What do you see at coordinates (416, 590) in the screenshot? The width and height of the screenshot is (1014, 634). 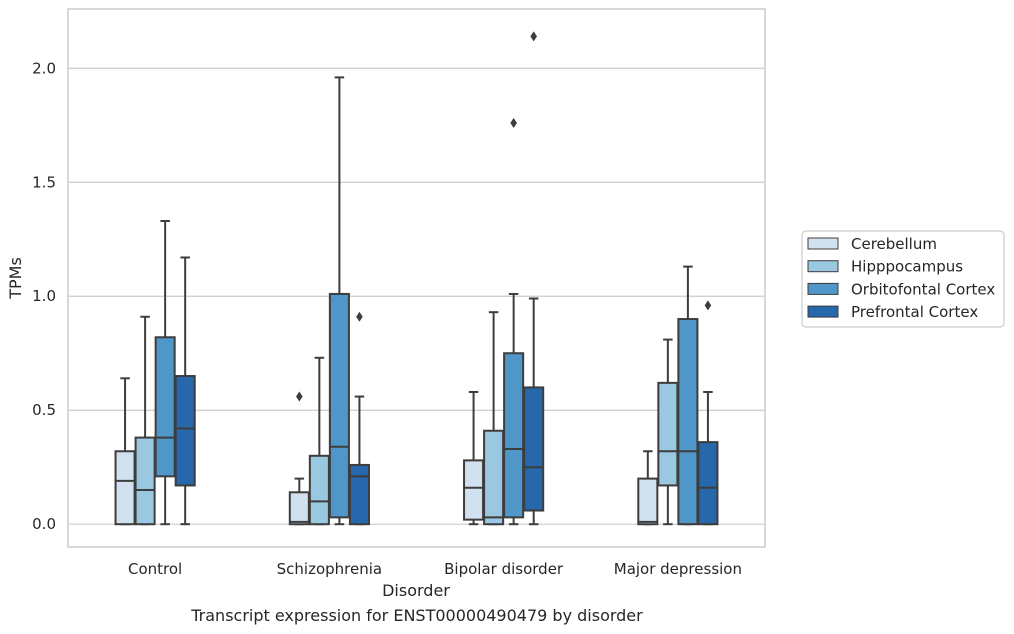 I see `x-axis-title: Disorder` at bounding box center [416, 590].